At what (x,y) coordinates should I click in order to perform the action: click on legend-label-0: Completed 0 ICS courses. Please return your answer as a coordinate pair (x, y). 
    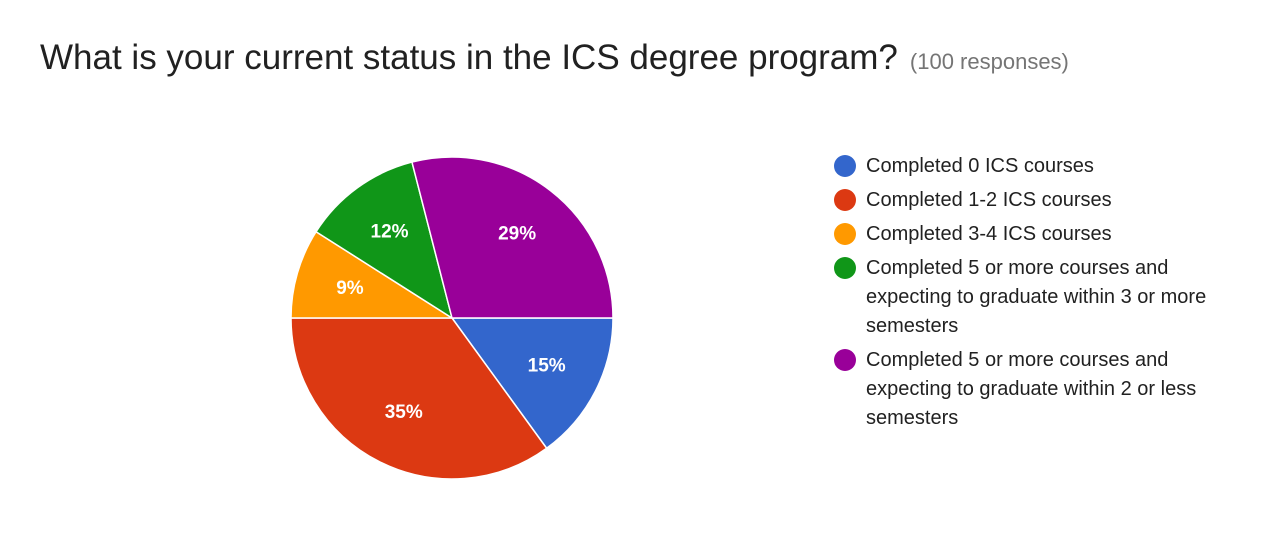
    Looking at the image, I should click on (980, 166).